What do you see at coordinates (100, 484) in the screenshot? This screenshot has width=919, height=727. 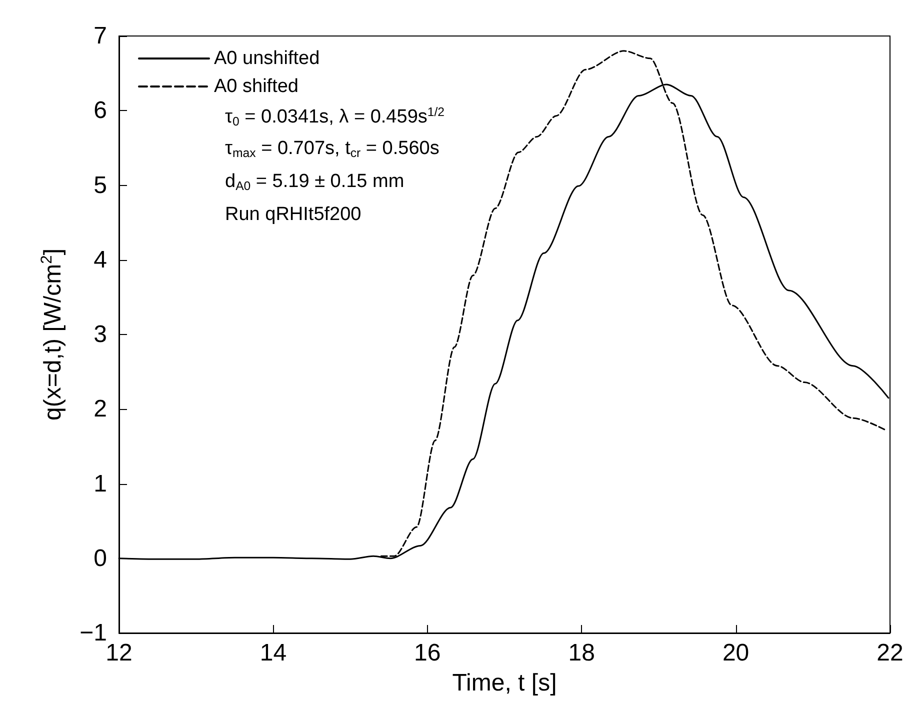 I see `y-tick-label: 1` at bounding box center [100, 484].